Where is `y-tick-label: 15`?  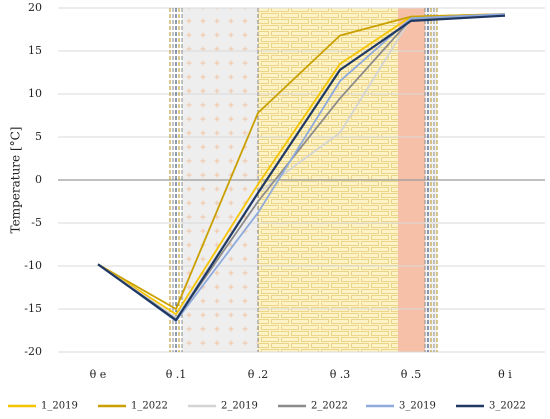
y-tick-label: 15 is located at coordinates (35, 50).